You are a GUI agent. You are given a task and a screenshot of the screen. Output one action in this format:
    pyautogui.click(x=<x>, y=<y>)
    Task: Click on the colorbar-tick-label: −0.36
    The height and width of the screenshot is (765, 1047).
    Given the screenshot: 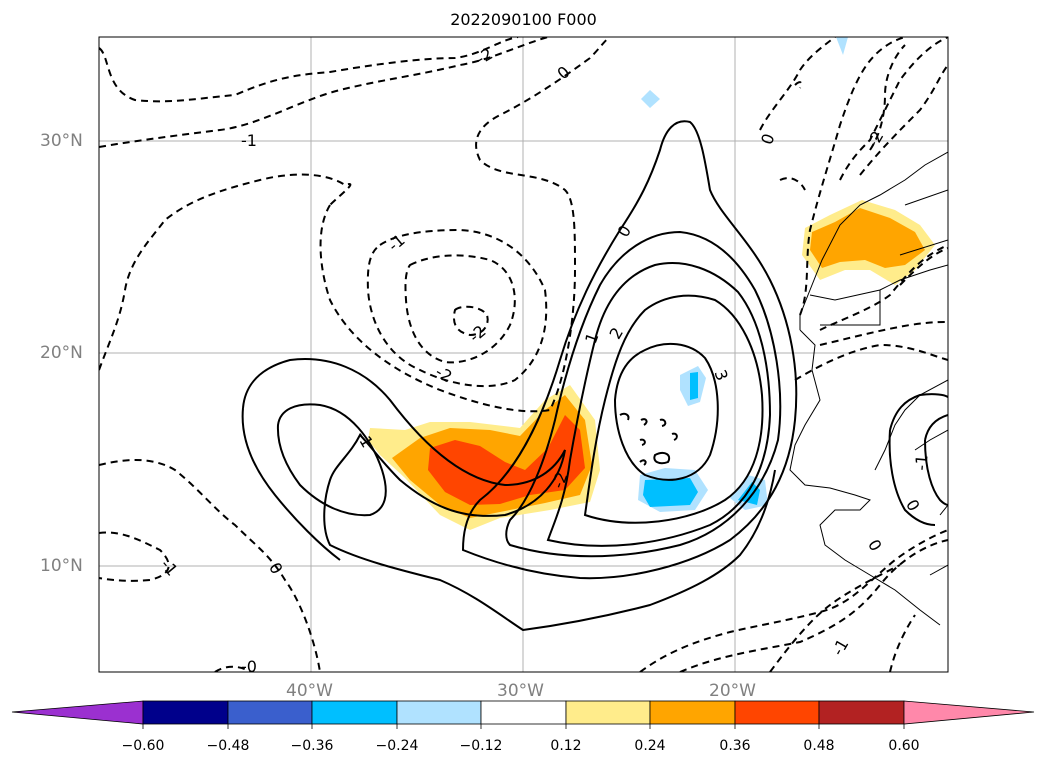 What is the action you would take?
    pyautogui.click(x=312, y=746)
    